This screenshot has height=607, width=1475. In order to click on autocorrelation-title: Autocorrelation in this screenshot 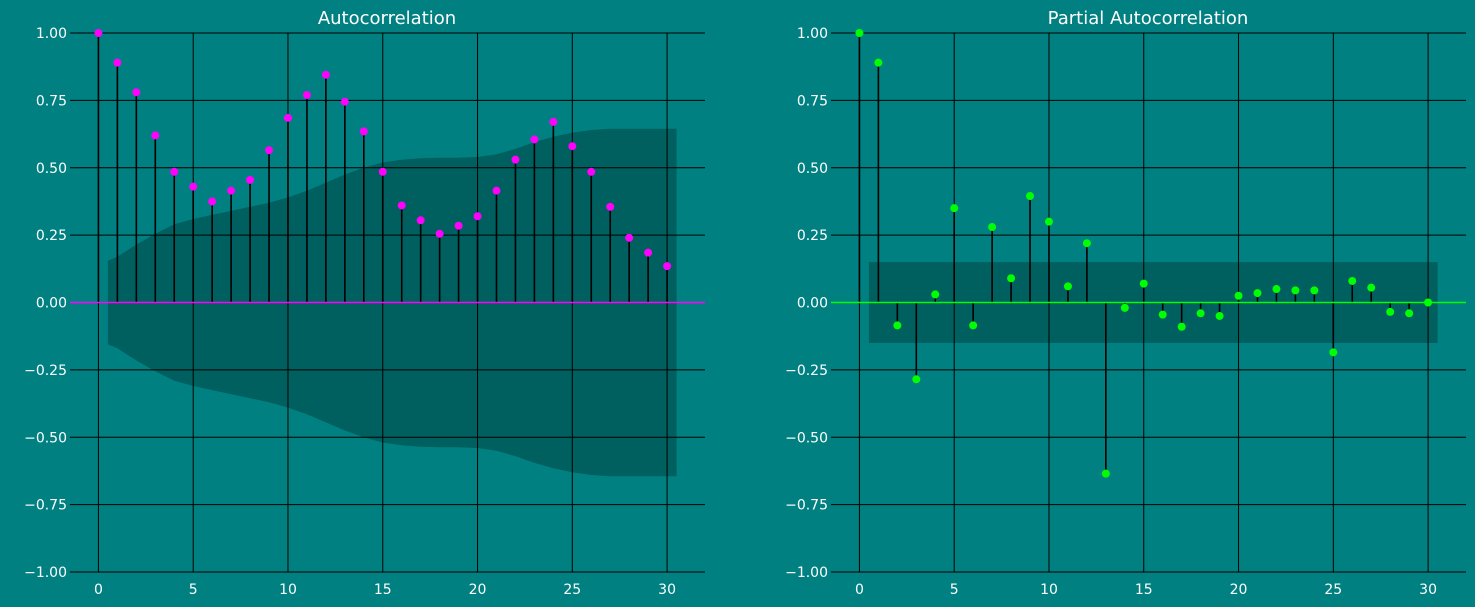, I will do `click(387, 18)`.